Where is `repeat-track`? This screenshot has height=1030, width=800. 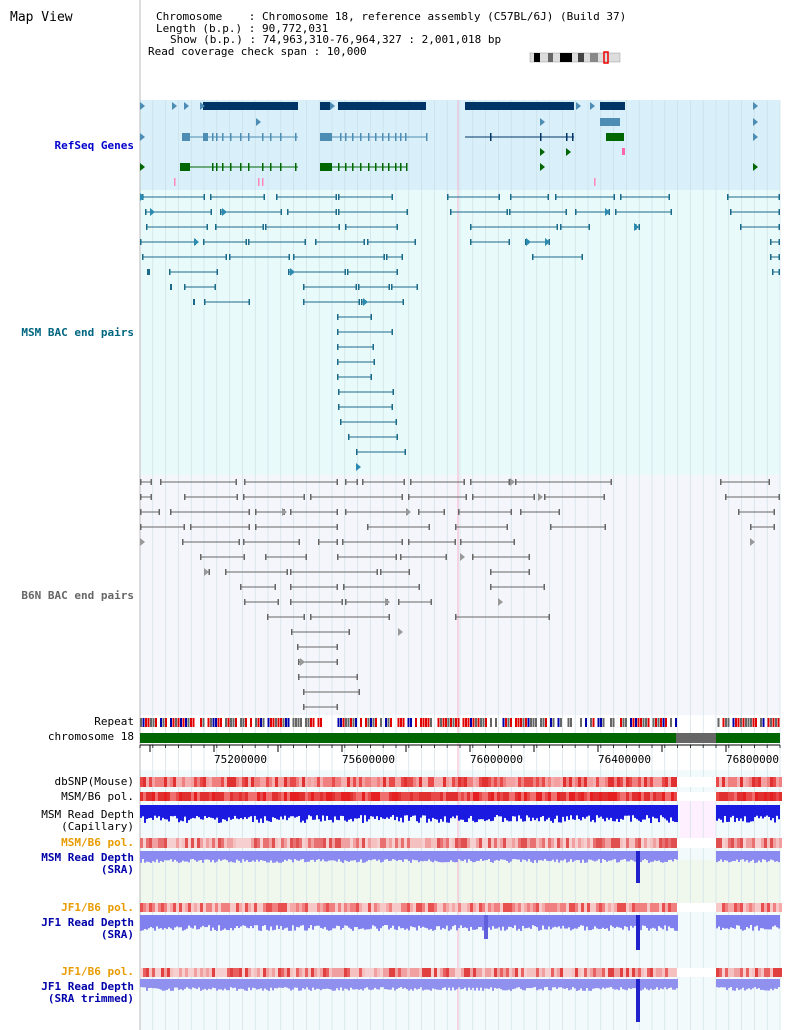
repeat-track is located at coordinates (460, 722).